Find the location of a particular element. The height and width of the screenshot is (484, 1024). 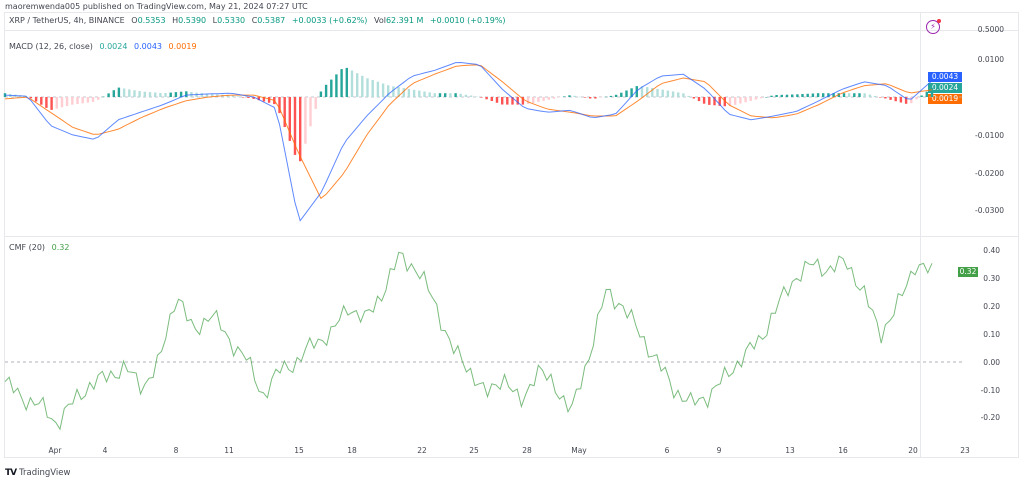

macd-hist-value: 0.0024 is located at coordinates (113, 46).